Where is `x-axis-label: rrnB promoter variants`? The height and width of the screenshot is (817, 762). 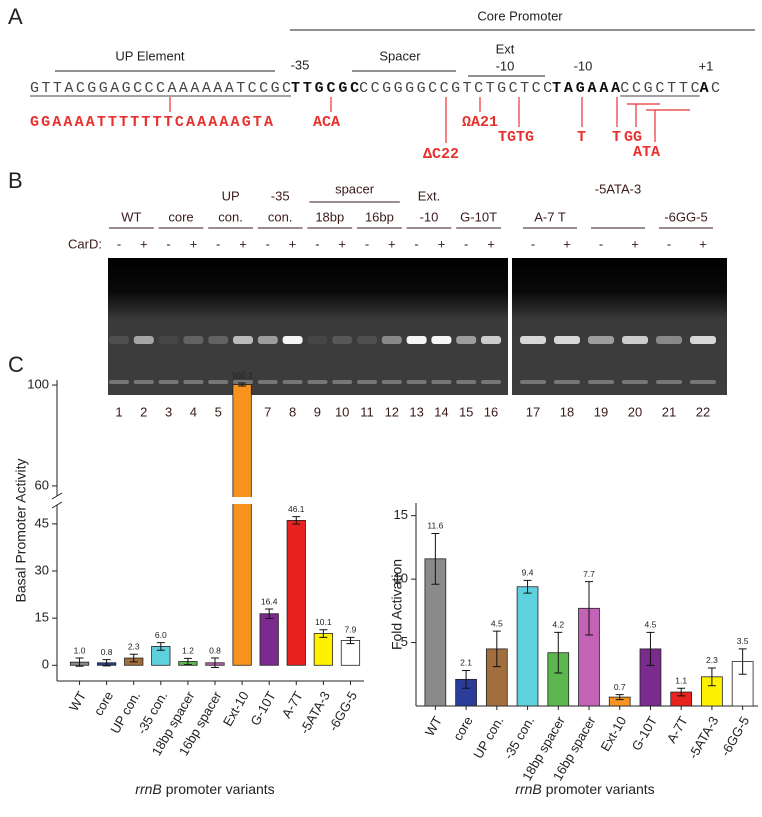
x-axis-label: rrnB promoter variants is located at coordinates (584, 789).